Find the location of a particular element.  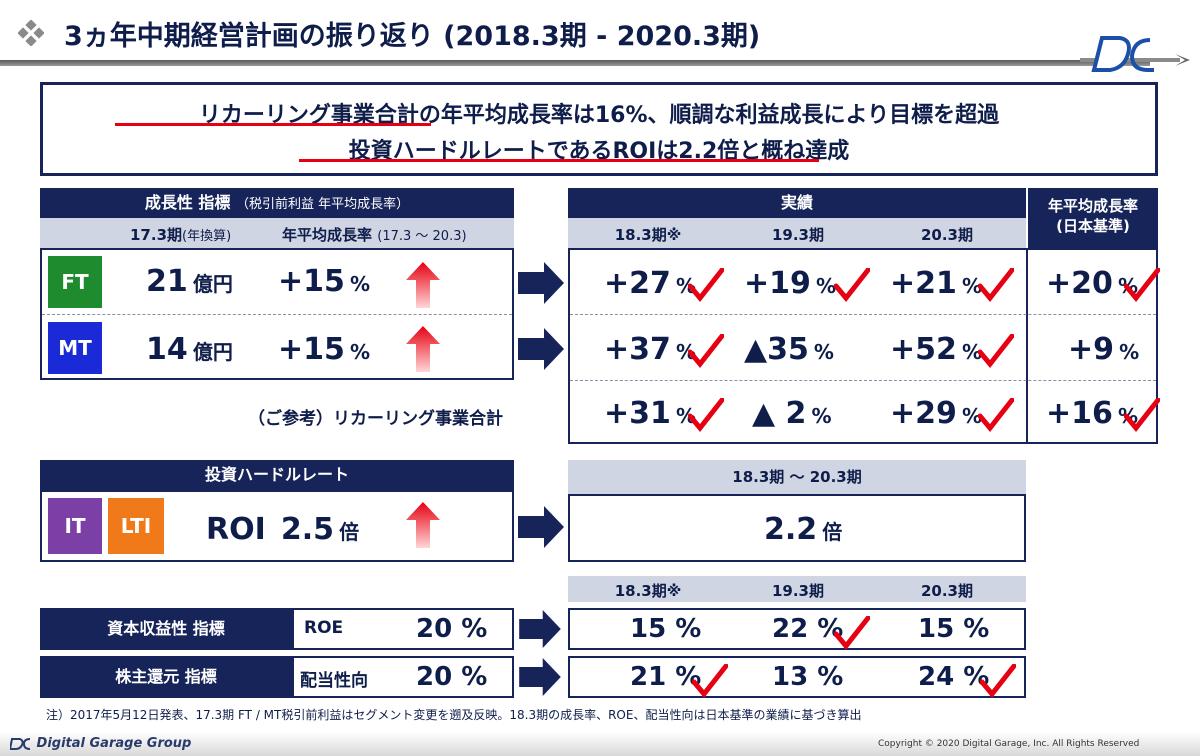

result-r3-c1: +31 % is located at coordinates (650, 413).